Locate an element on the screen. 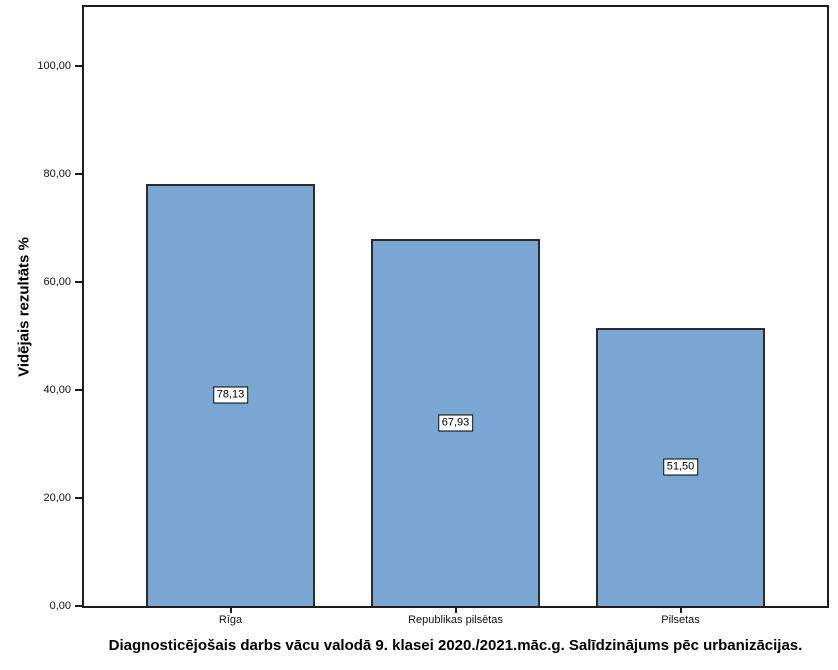 Image resolution: width=838 pixels, height=670 pixels. bar-value-label-1: 78,13 is located at coordinates (230, 395).